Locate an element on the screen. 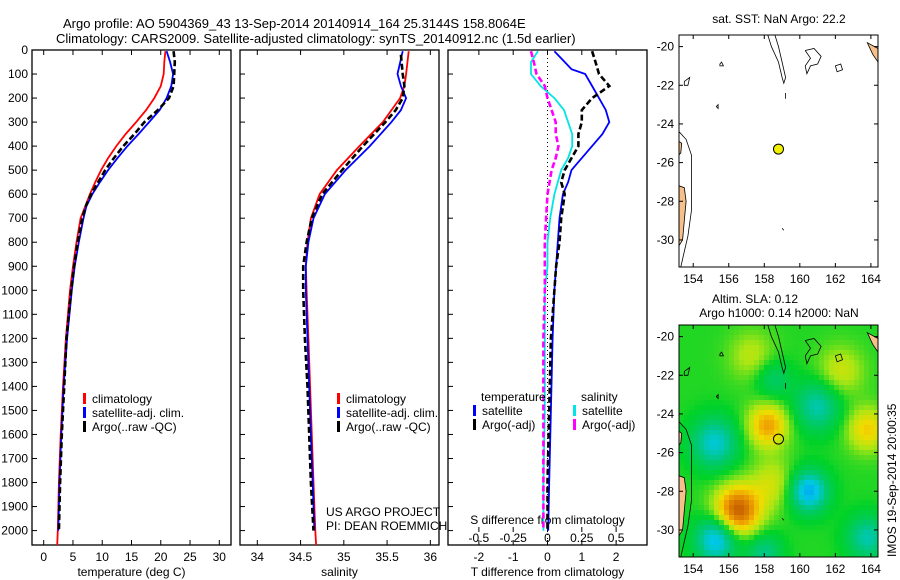  y-tick-label: 300 is located at coordinates (18, 122).